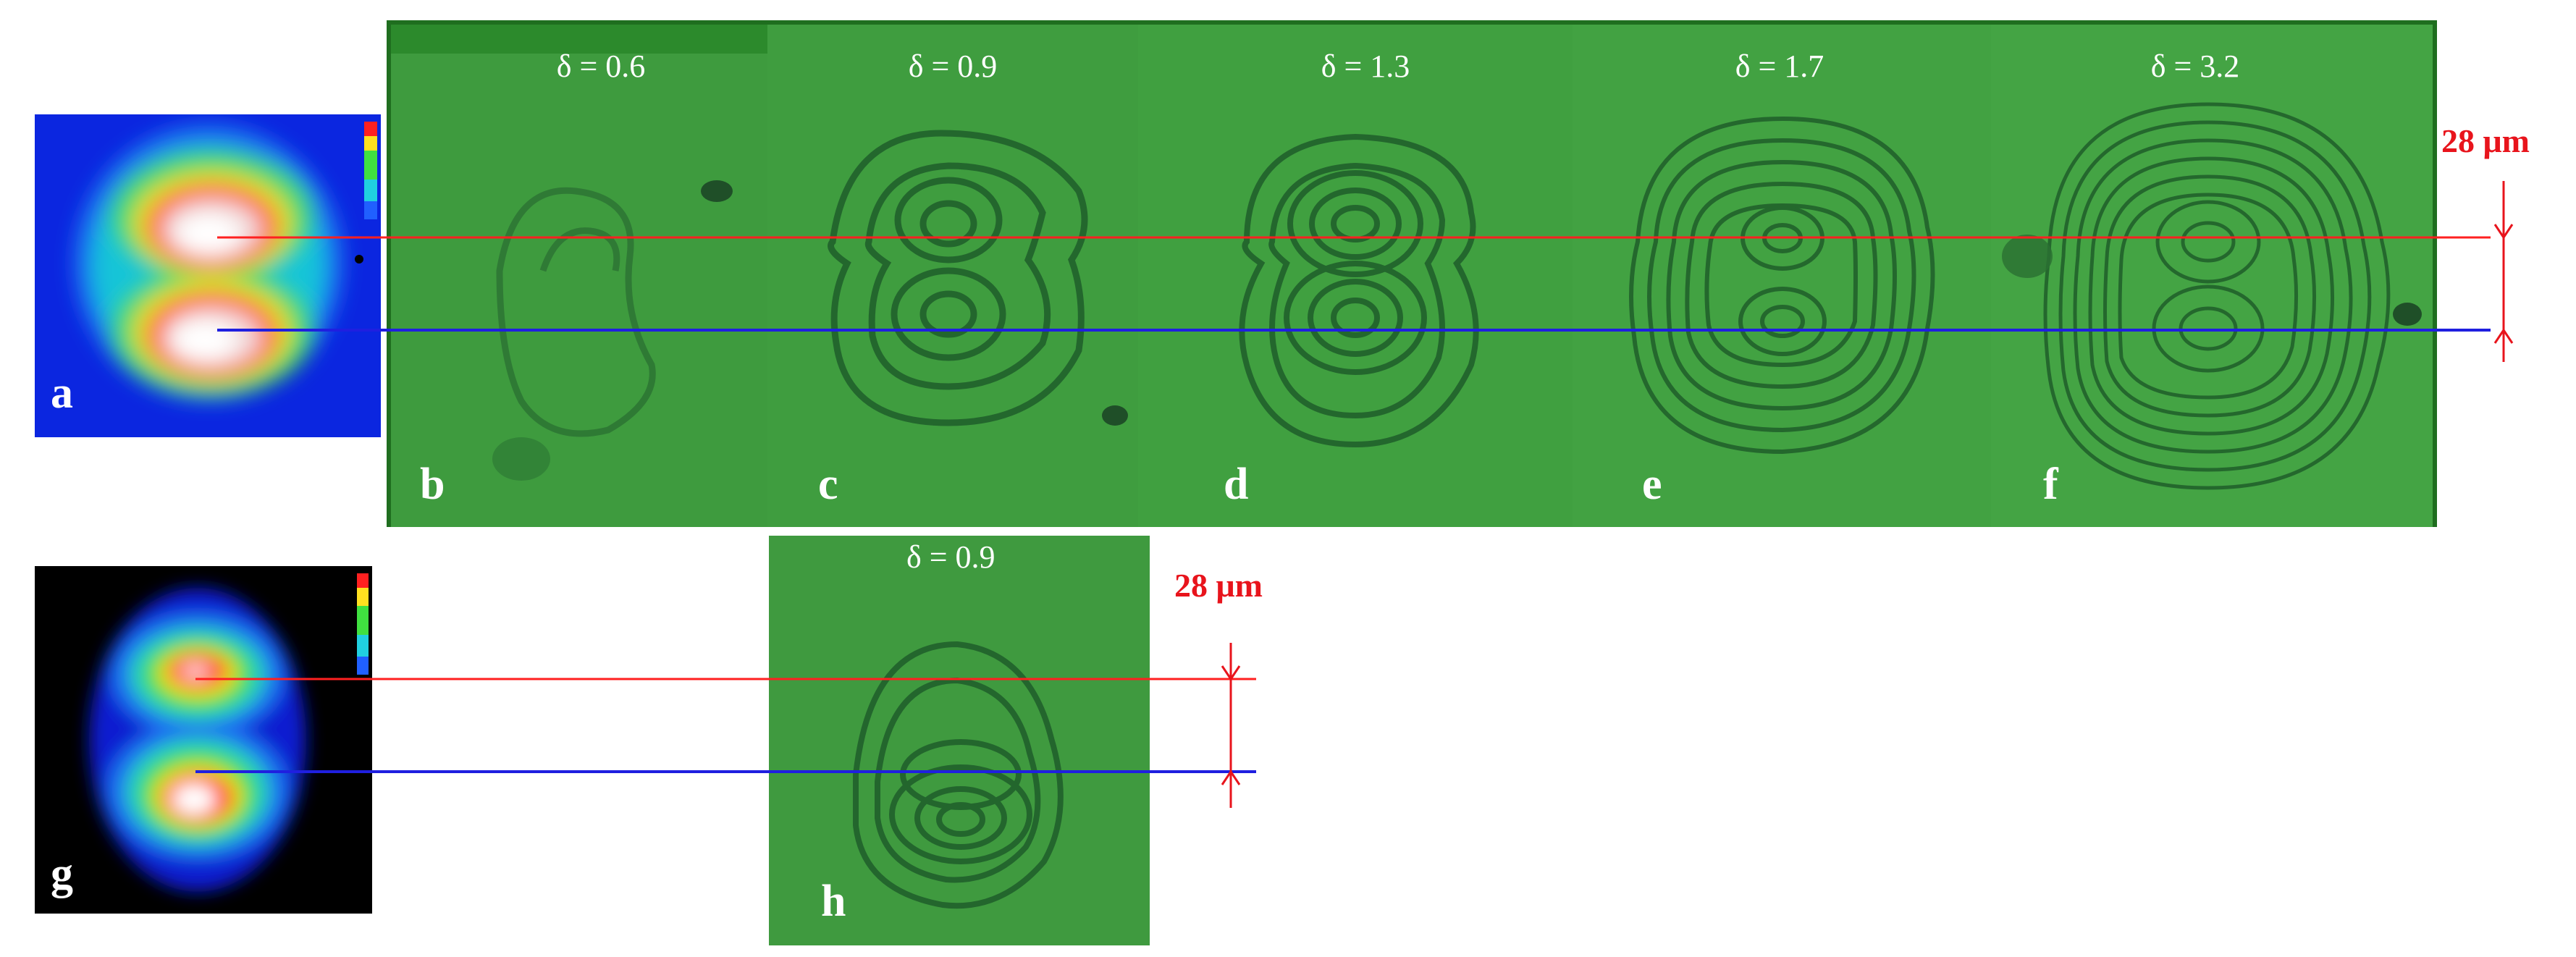 This screenshot has width=2576, height=957. Describe the element at coordinates (1365, 66) in the screenshot. I see `delta-label-d: δ = 1.3` at that location.